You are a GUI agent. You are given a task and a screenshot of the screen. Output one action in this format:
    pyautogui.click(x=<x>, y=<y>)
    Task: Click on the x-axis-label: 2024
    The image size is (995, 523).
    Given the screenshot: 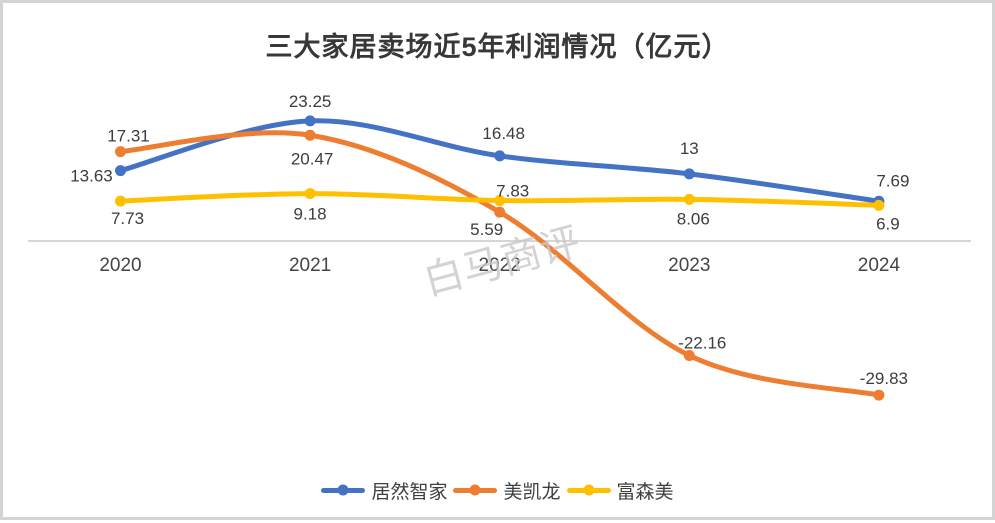 What is the action you would take?
    pyautogui.click(x=879, y=265)
    